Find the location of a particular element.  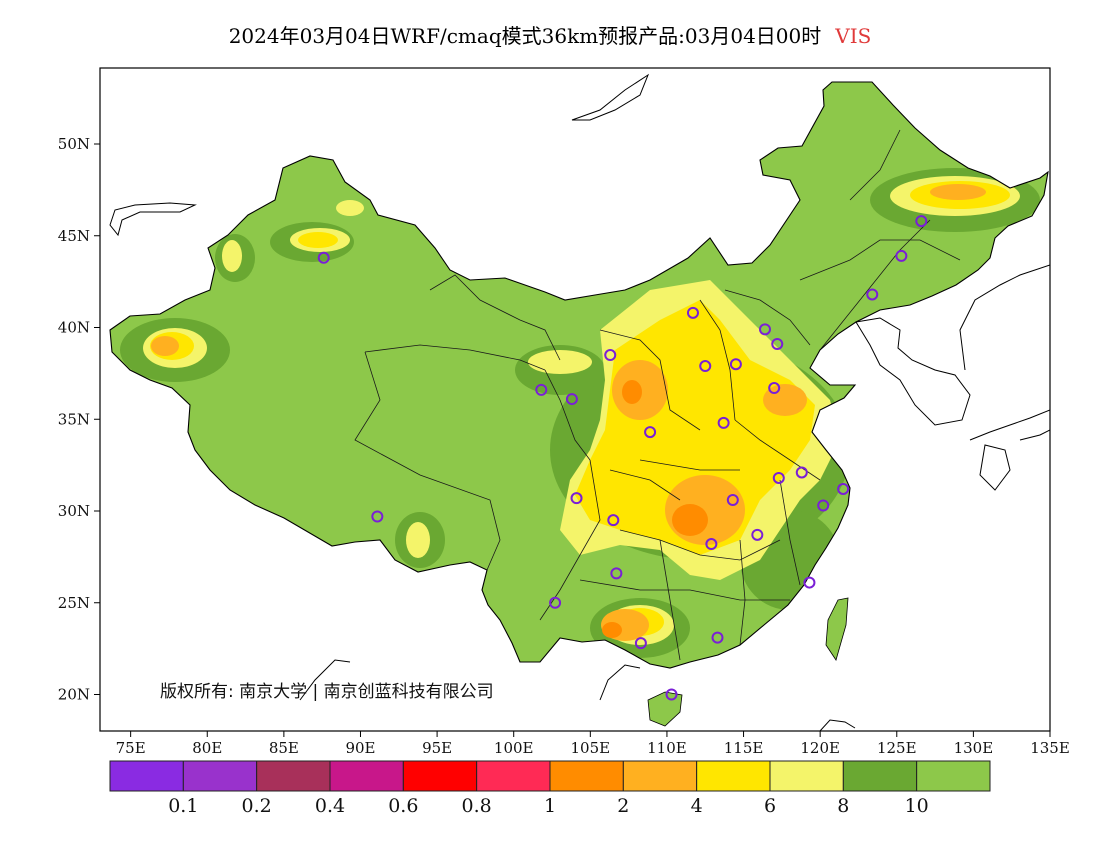

lat-label: 30N is located at coordinates (74, 511).